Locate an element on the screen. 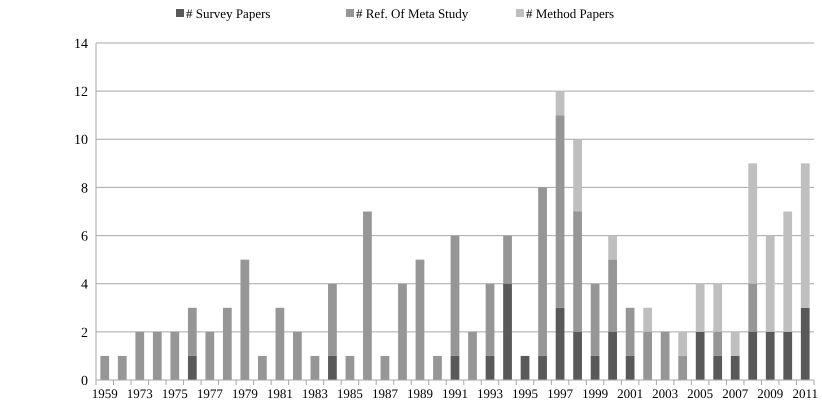 The image size is (822, 405). y-tick-label: 4 is located at coordinates (84, 285).